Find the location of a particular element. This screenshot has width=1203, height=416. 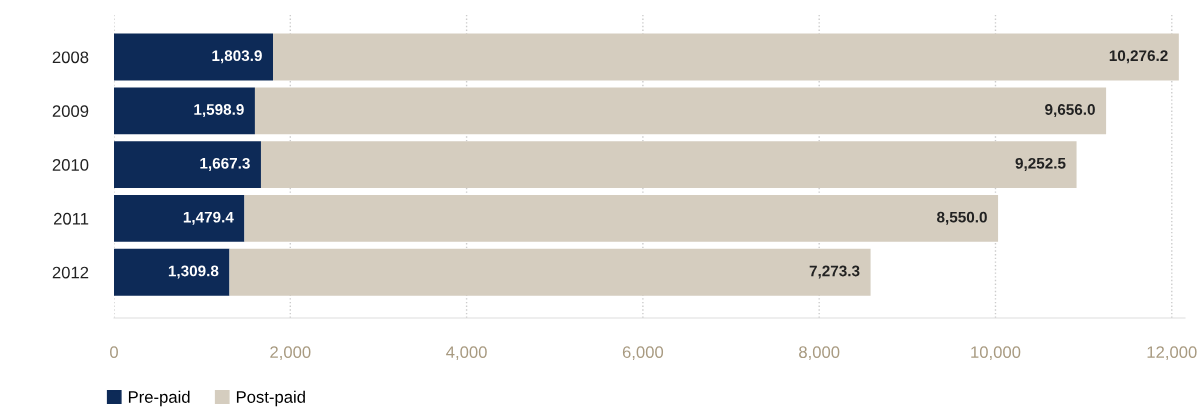

x-tick-label: 12,000 is located at coordinates (1172, 353).